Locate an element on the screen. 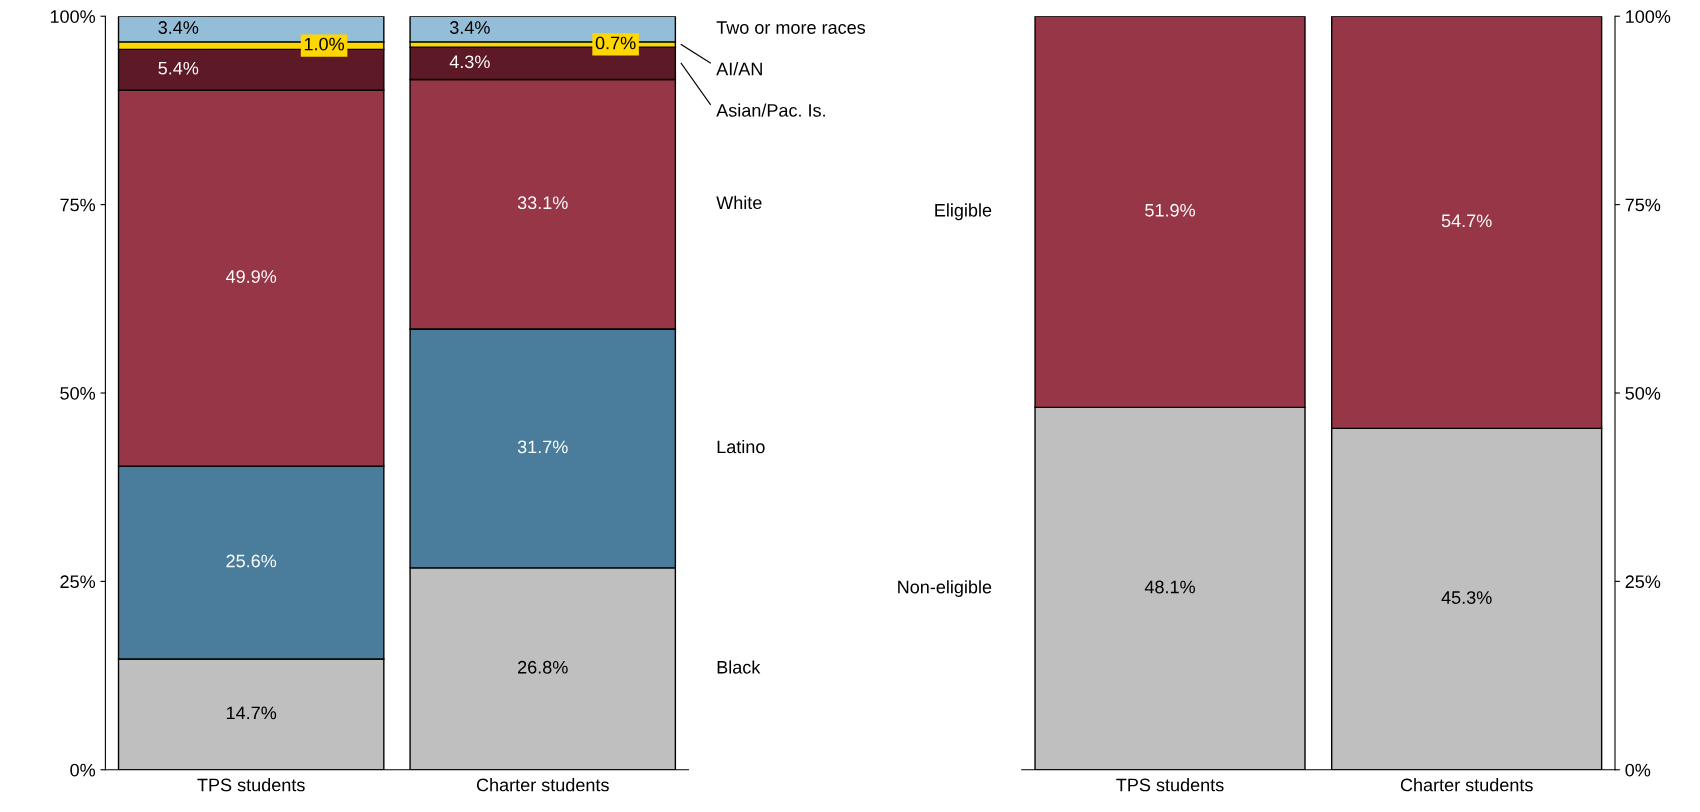 The width and height of the screenshot is (1700, 812). data-label: 45.3% is located at coordinates (1466, 597).